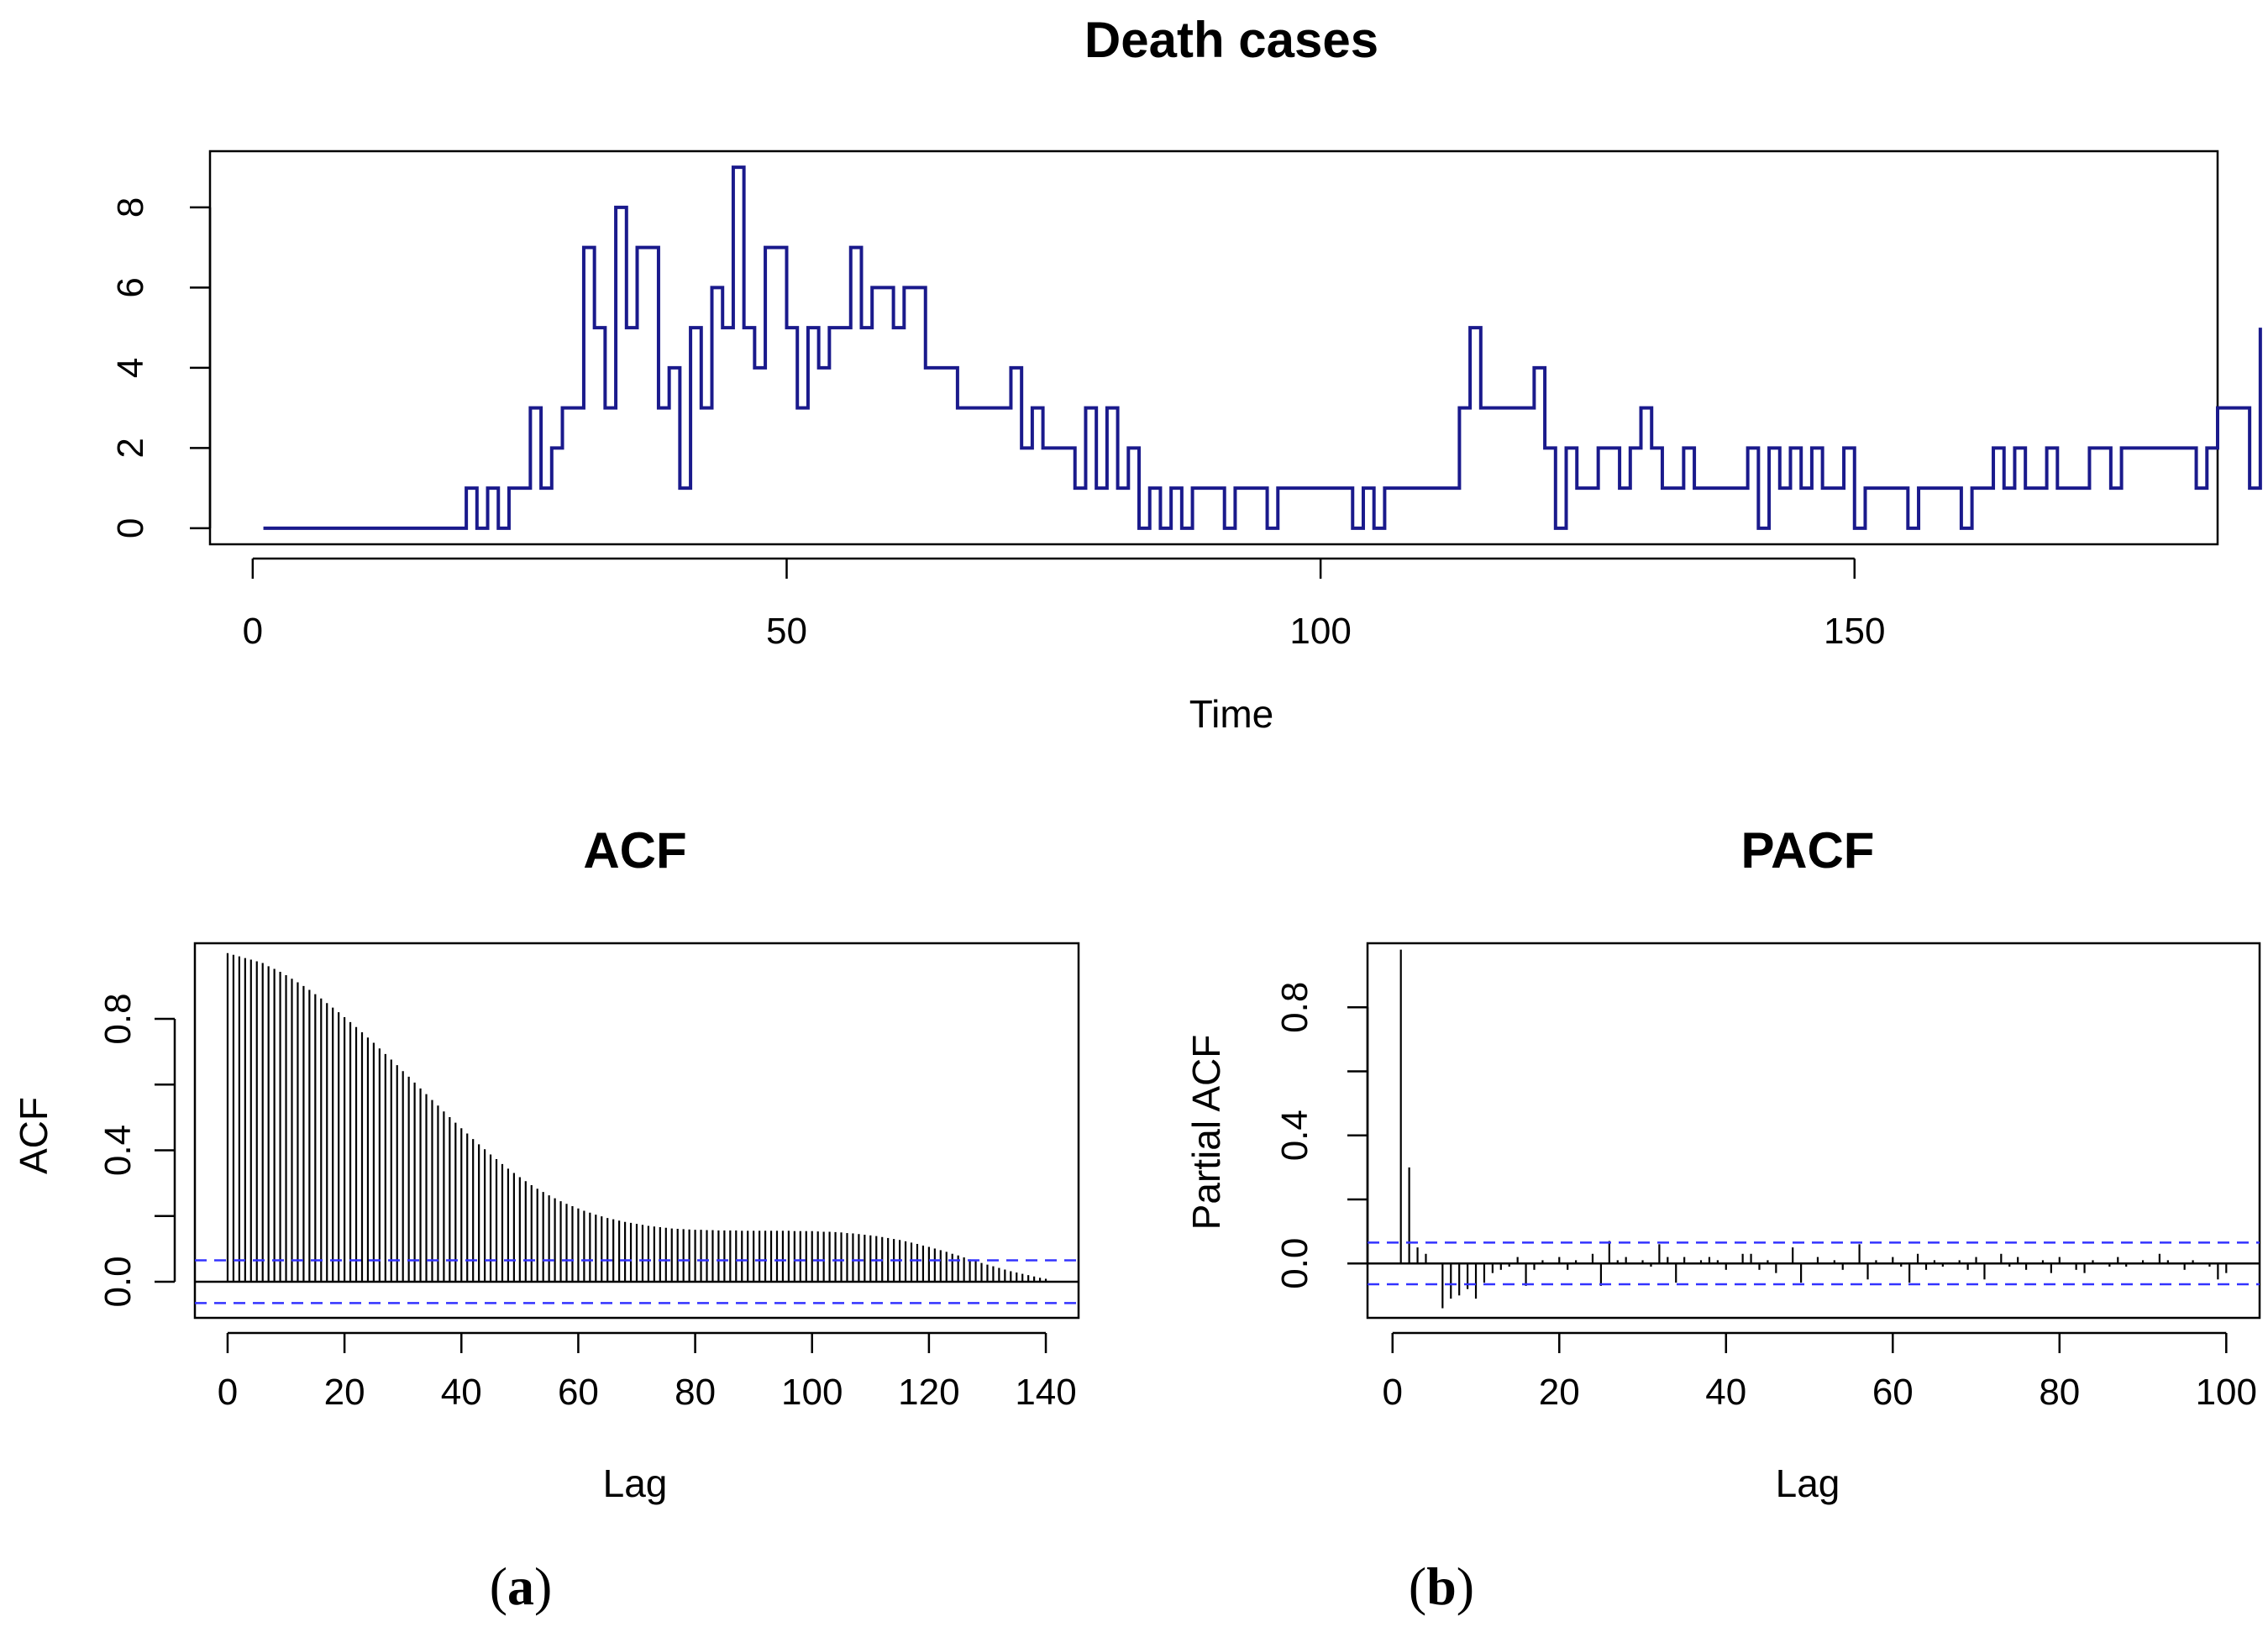  I want to click on panel-label-b: (b), so click(1441, 1586).